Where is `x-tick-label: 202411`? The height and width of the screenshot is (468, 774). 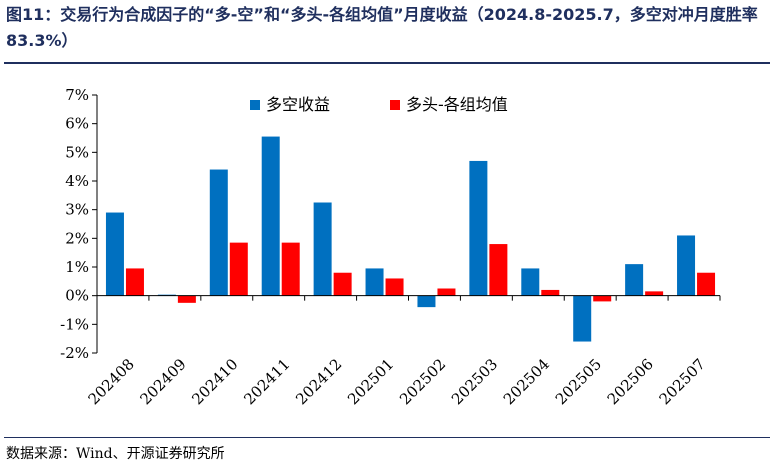 x-tick-label: 202411 is located at coordinates (266, 381).